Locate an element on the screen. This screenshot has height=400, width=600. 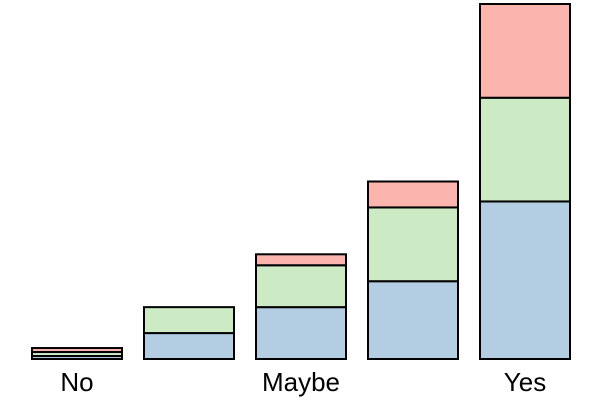
x-tick-label-2: Maybe is located at coordinates (301, 382).